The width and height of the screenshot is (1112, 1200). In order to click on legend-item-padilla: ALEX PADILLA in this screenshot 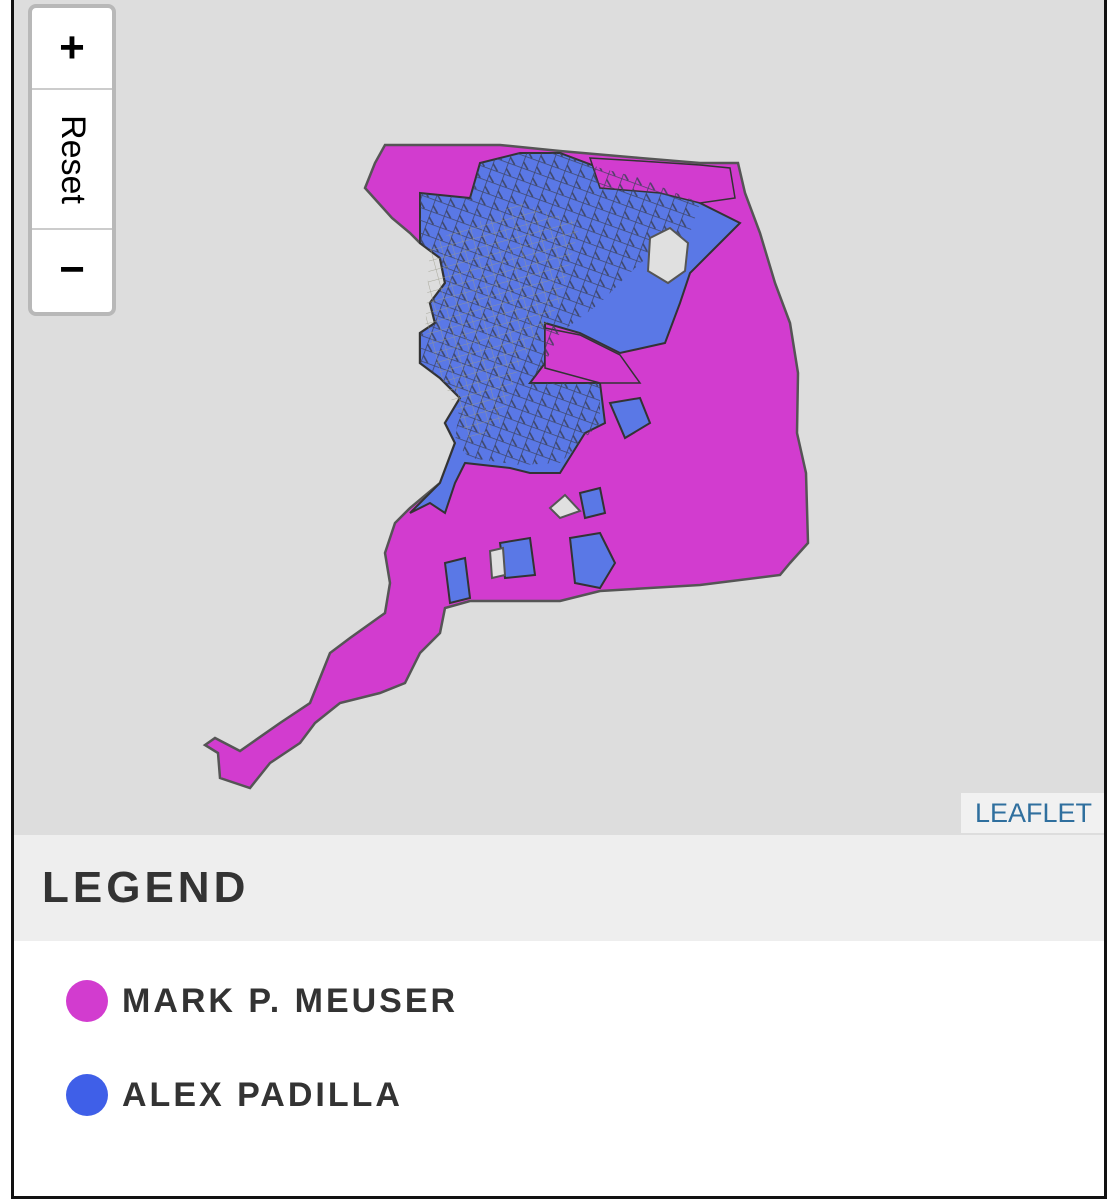, I will do `click(234, 1095)`.